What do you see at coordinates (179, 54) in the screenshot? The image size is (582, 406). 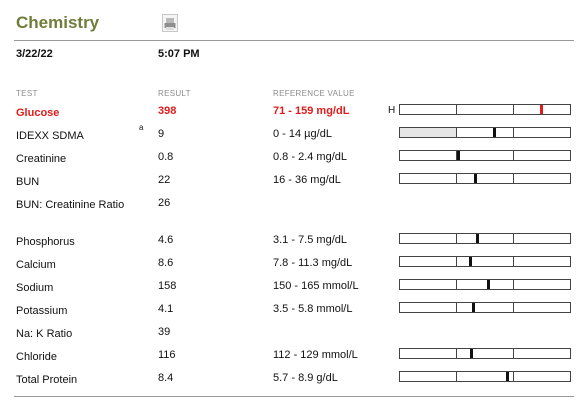 I see `report-time: 5:07 PM` at bounding box center [179, 54].